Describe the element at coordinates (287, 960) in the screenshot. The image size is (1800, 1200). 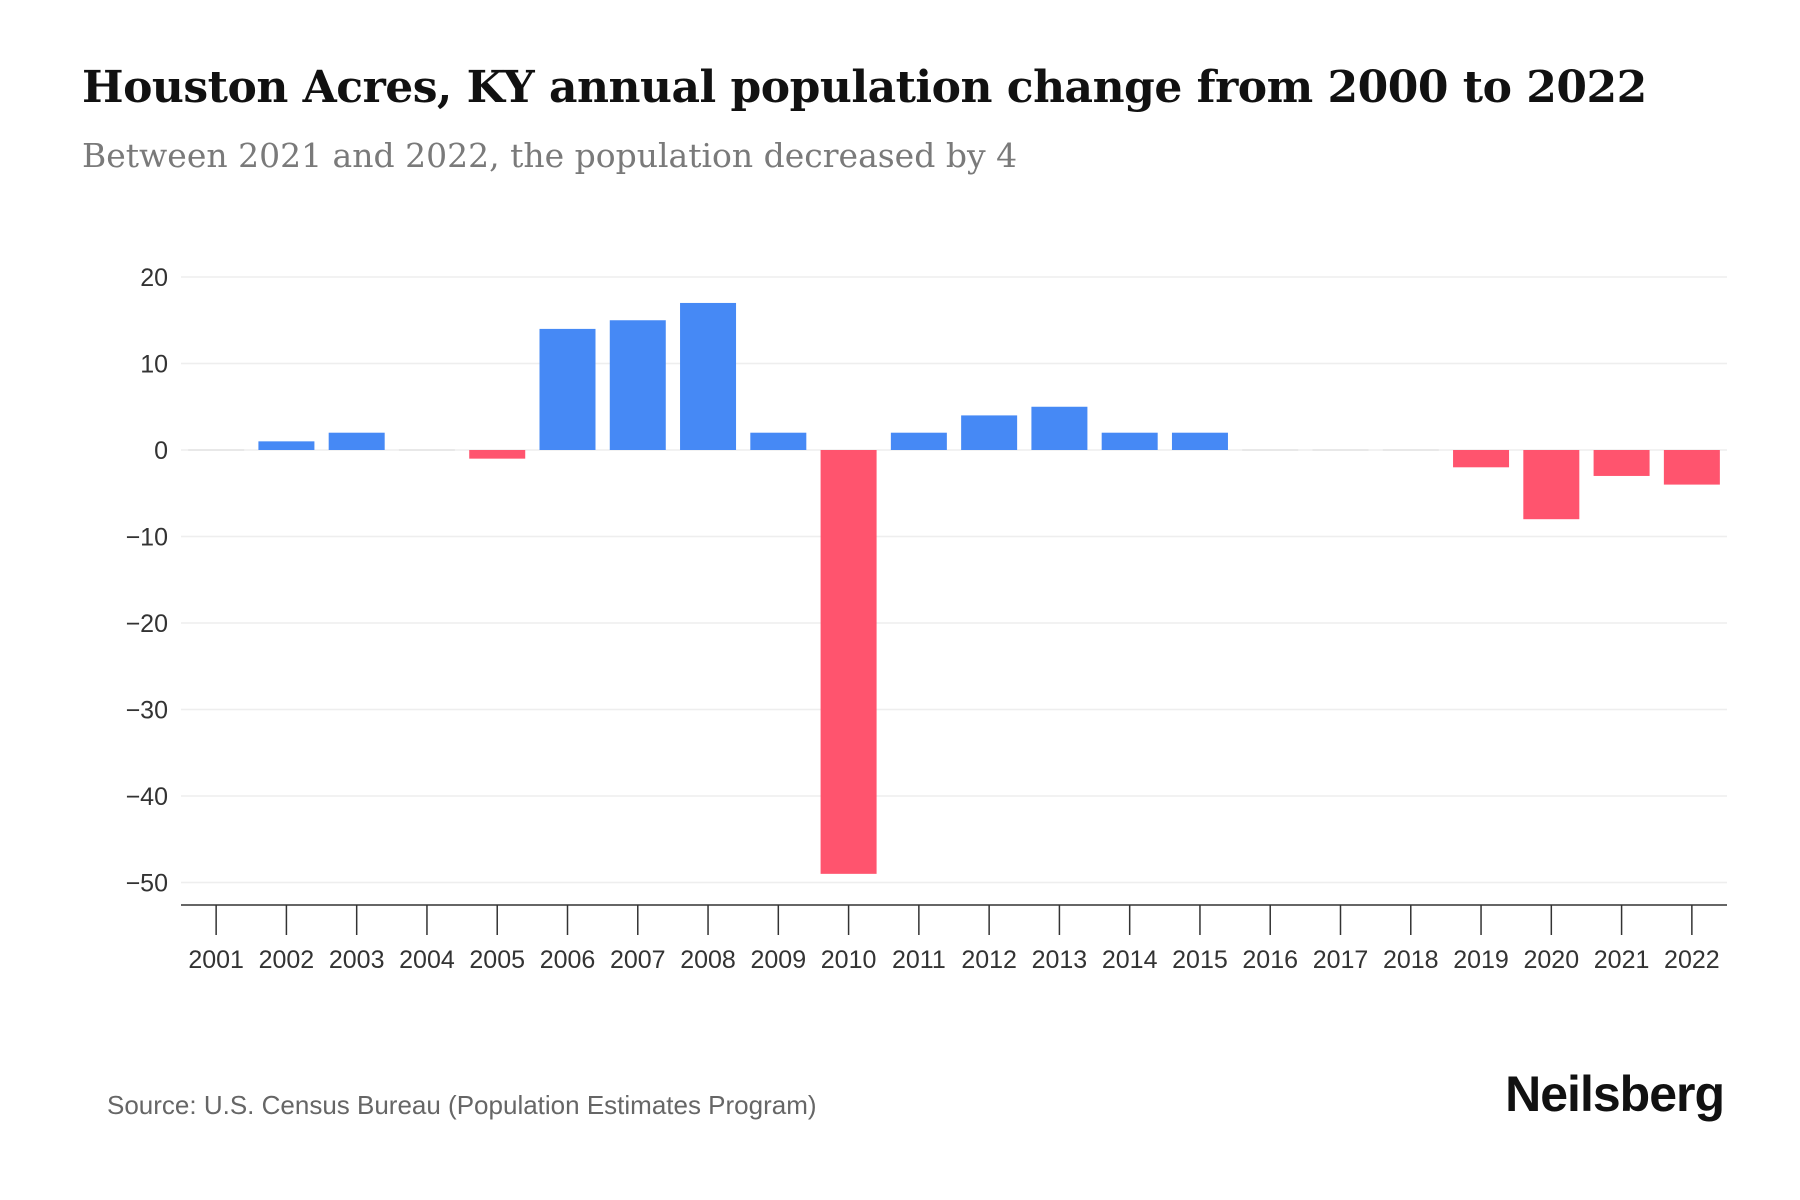
I see `x-tick-label: 2002` at that location.